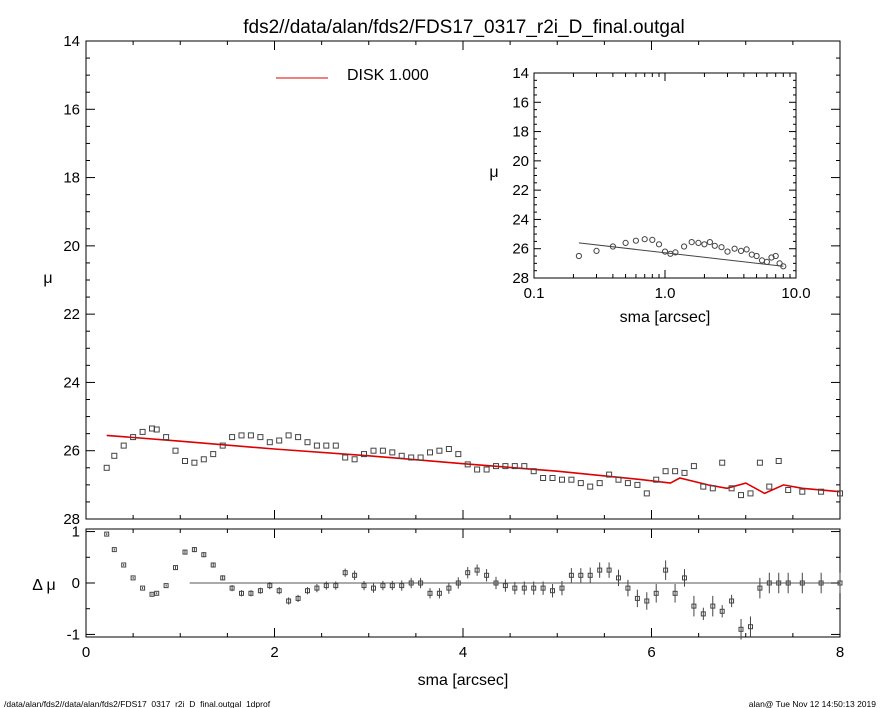 This screenshot has width=885, height=708. Describe the element at coordinates (71, 178) in the screenshot. I see `main-y-tick-label: 18` at that location.